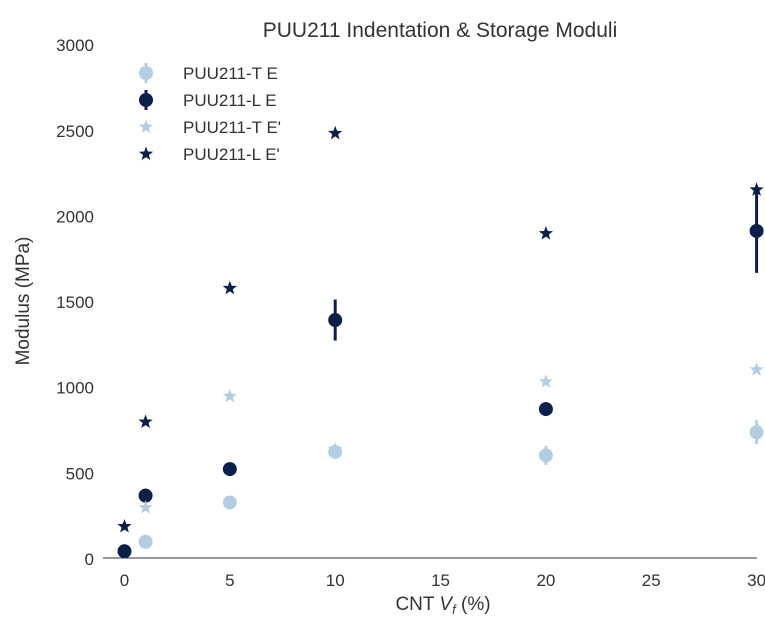 The height and width of the screenshot is (619, 765). I want to click on legend-label: PUU211-L E, so click(230, 100).